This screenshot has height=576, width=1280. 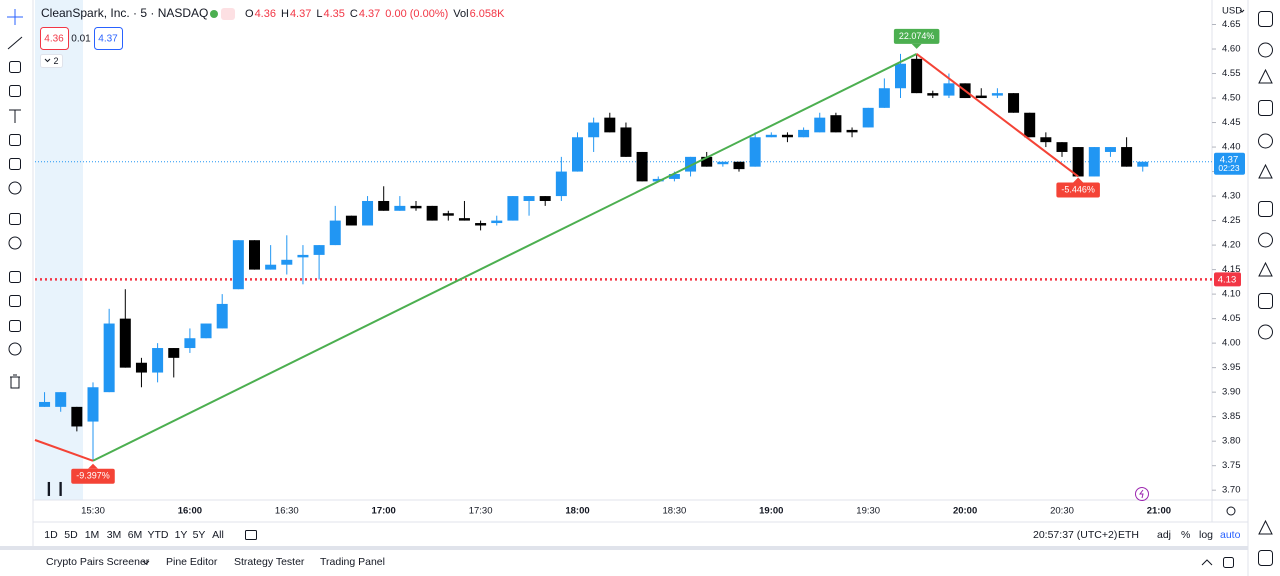 I want to click on symbol-title: CleanSpark, Inc. · 5 · NASDAQ, so click(x=124, y=13).